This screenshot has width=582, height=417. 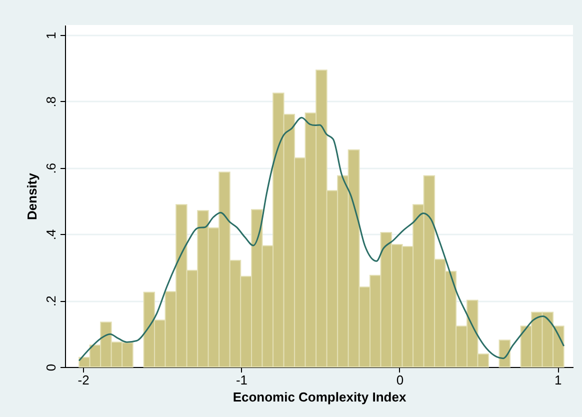 I want to click on y-tick-label: .4, so click(x=51, y=234).